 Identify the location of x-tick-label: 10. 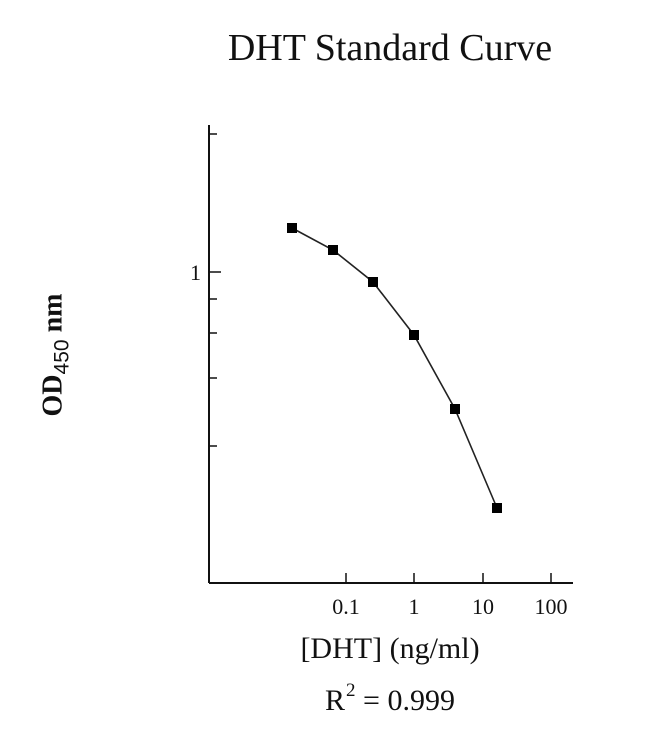
(483, 606).